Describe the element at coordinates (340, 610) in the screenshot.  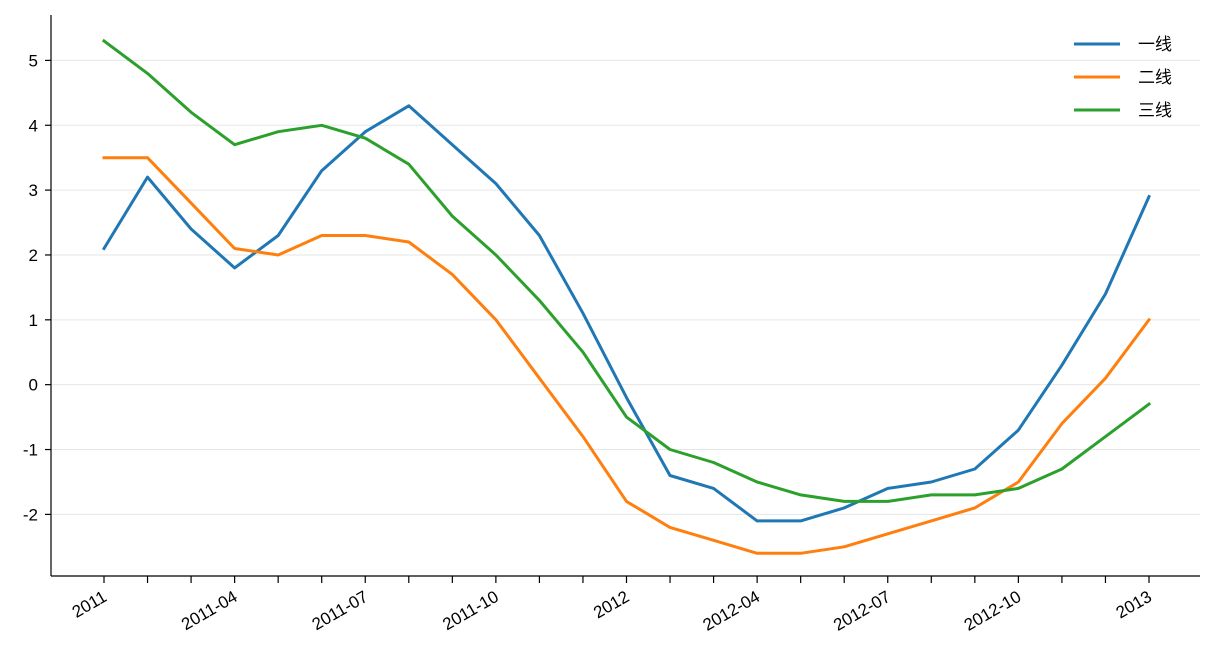
I see `x-tick-label: 2011-07` at that location.